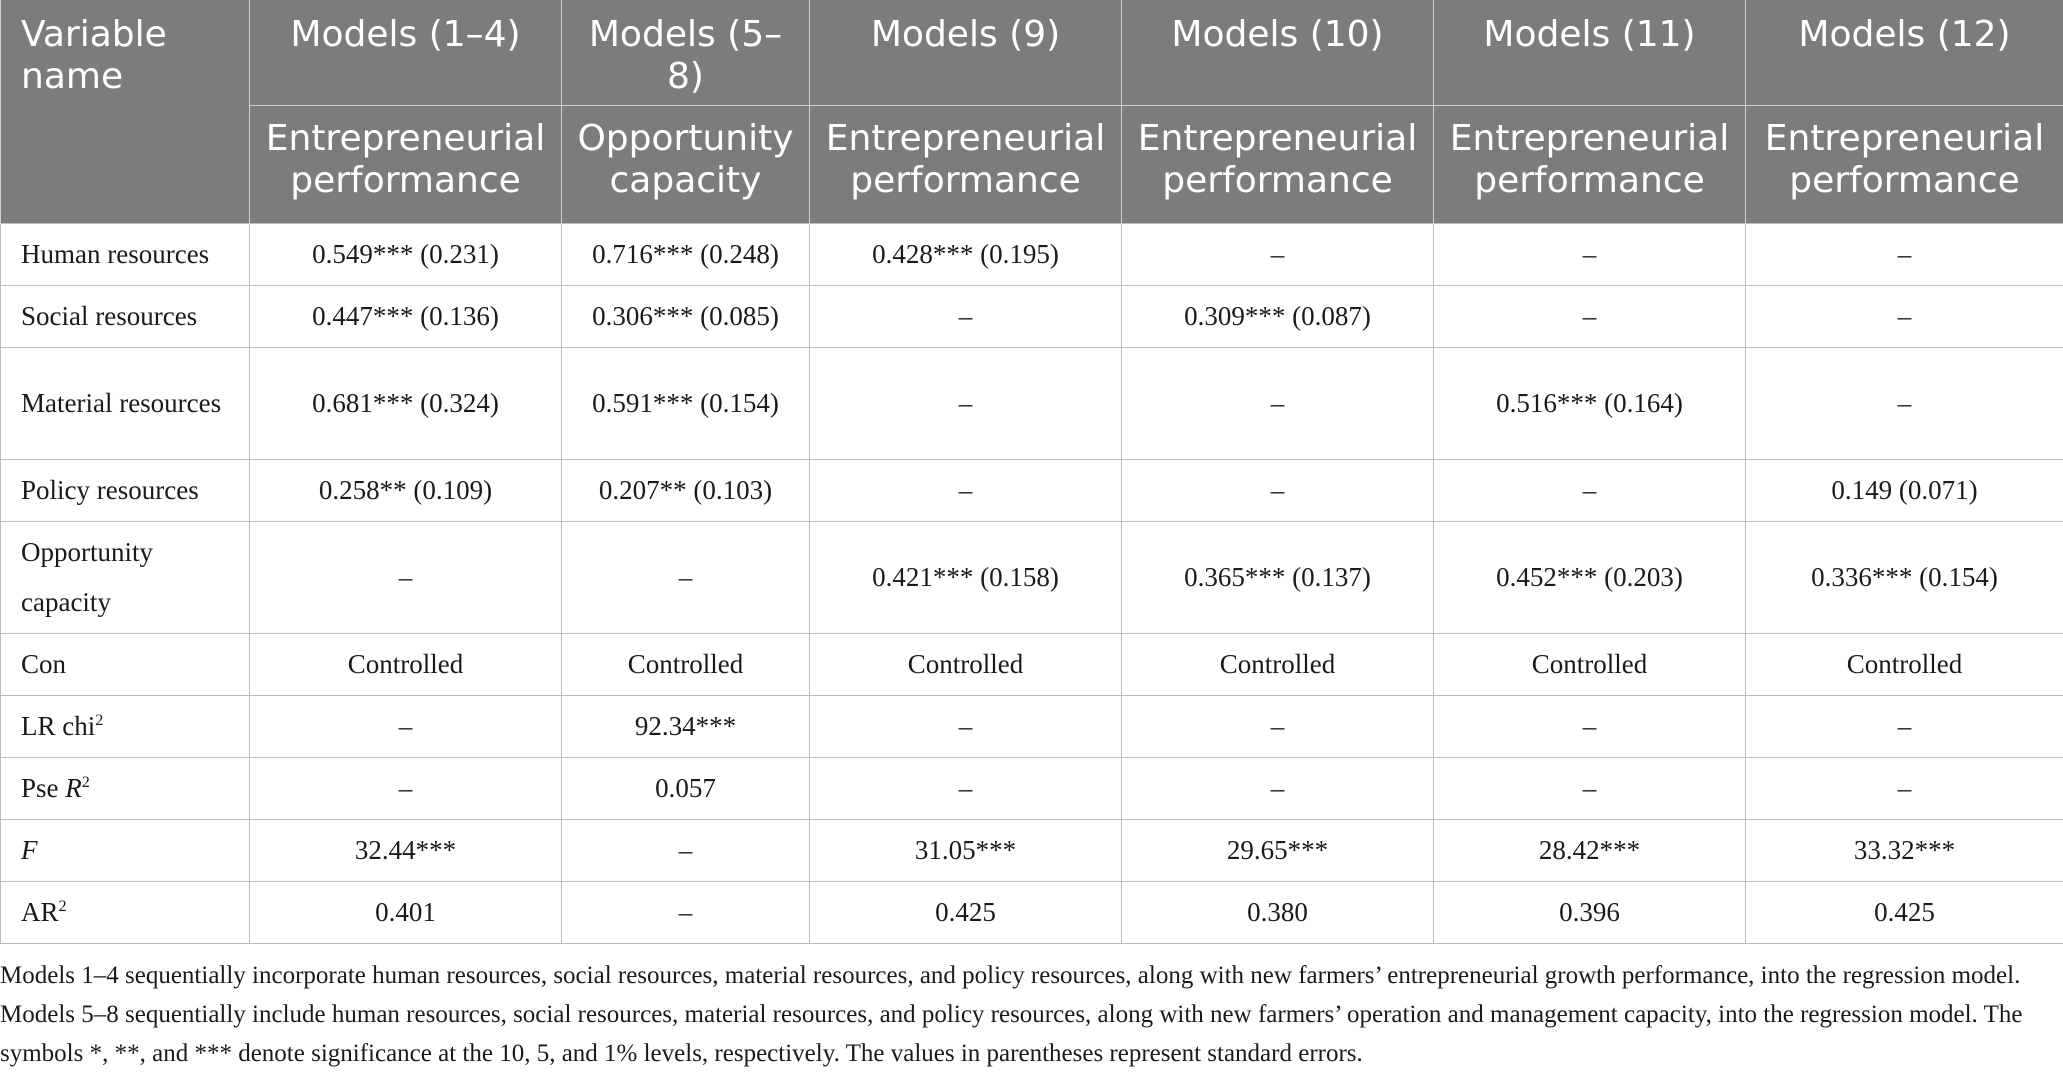 This screenshot has height=1073, width=2063. Describe the element at coordinates (125, 664) in the screenshot. I see `row-label: Con` at that location.